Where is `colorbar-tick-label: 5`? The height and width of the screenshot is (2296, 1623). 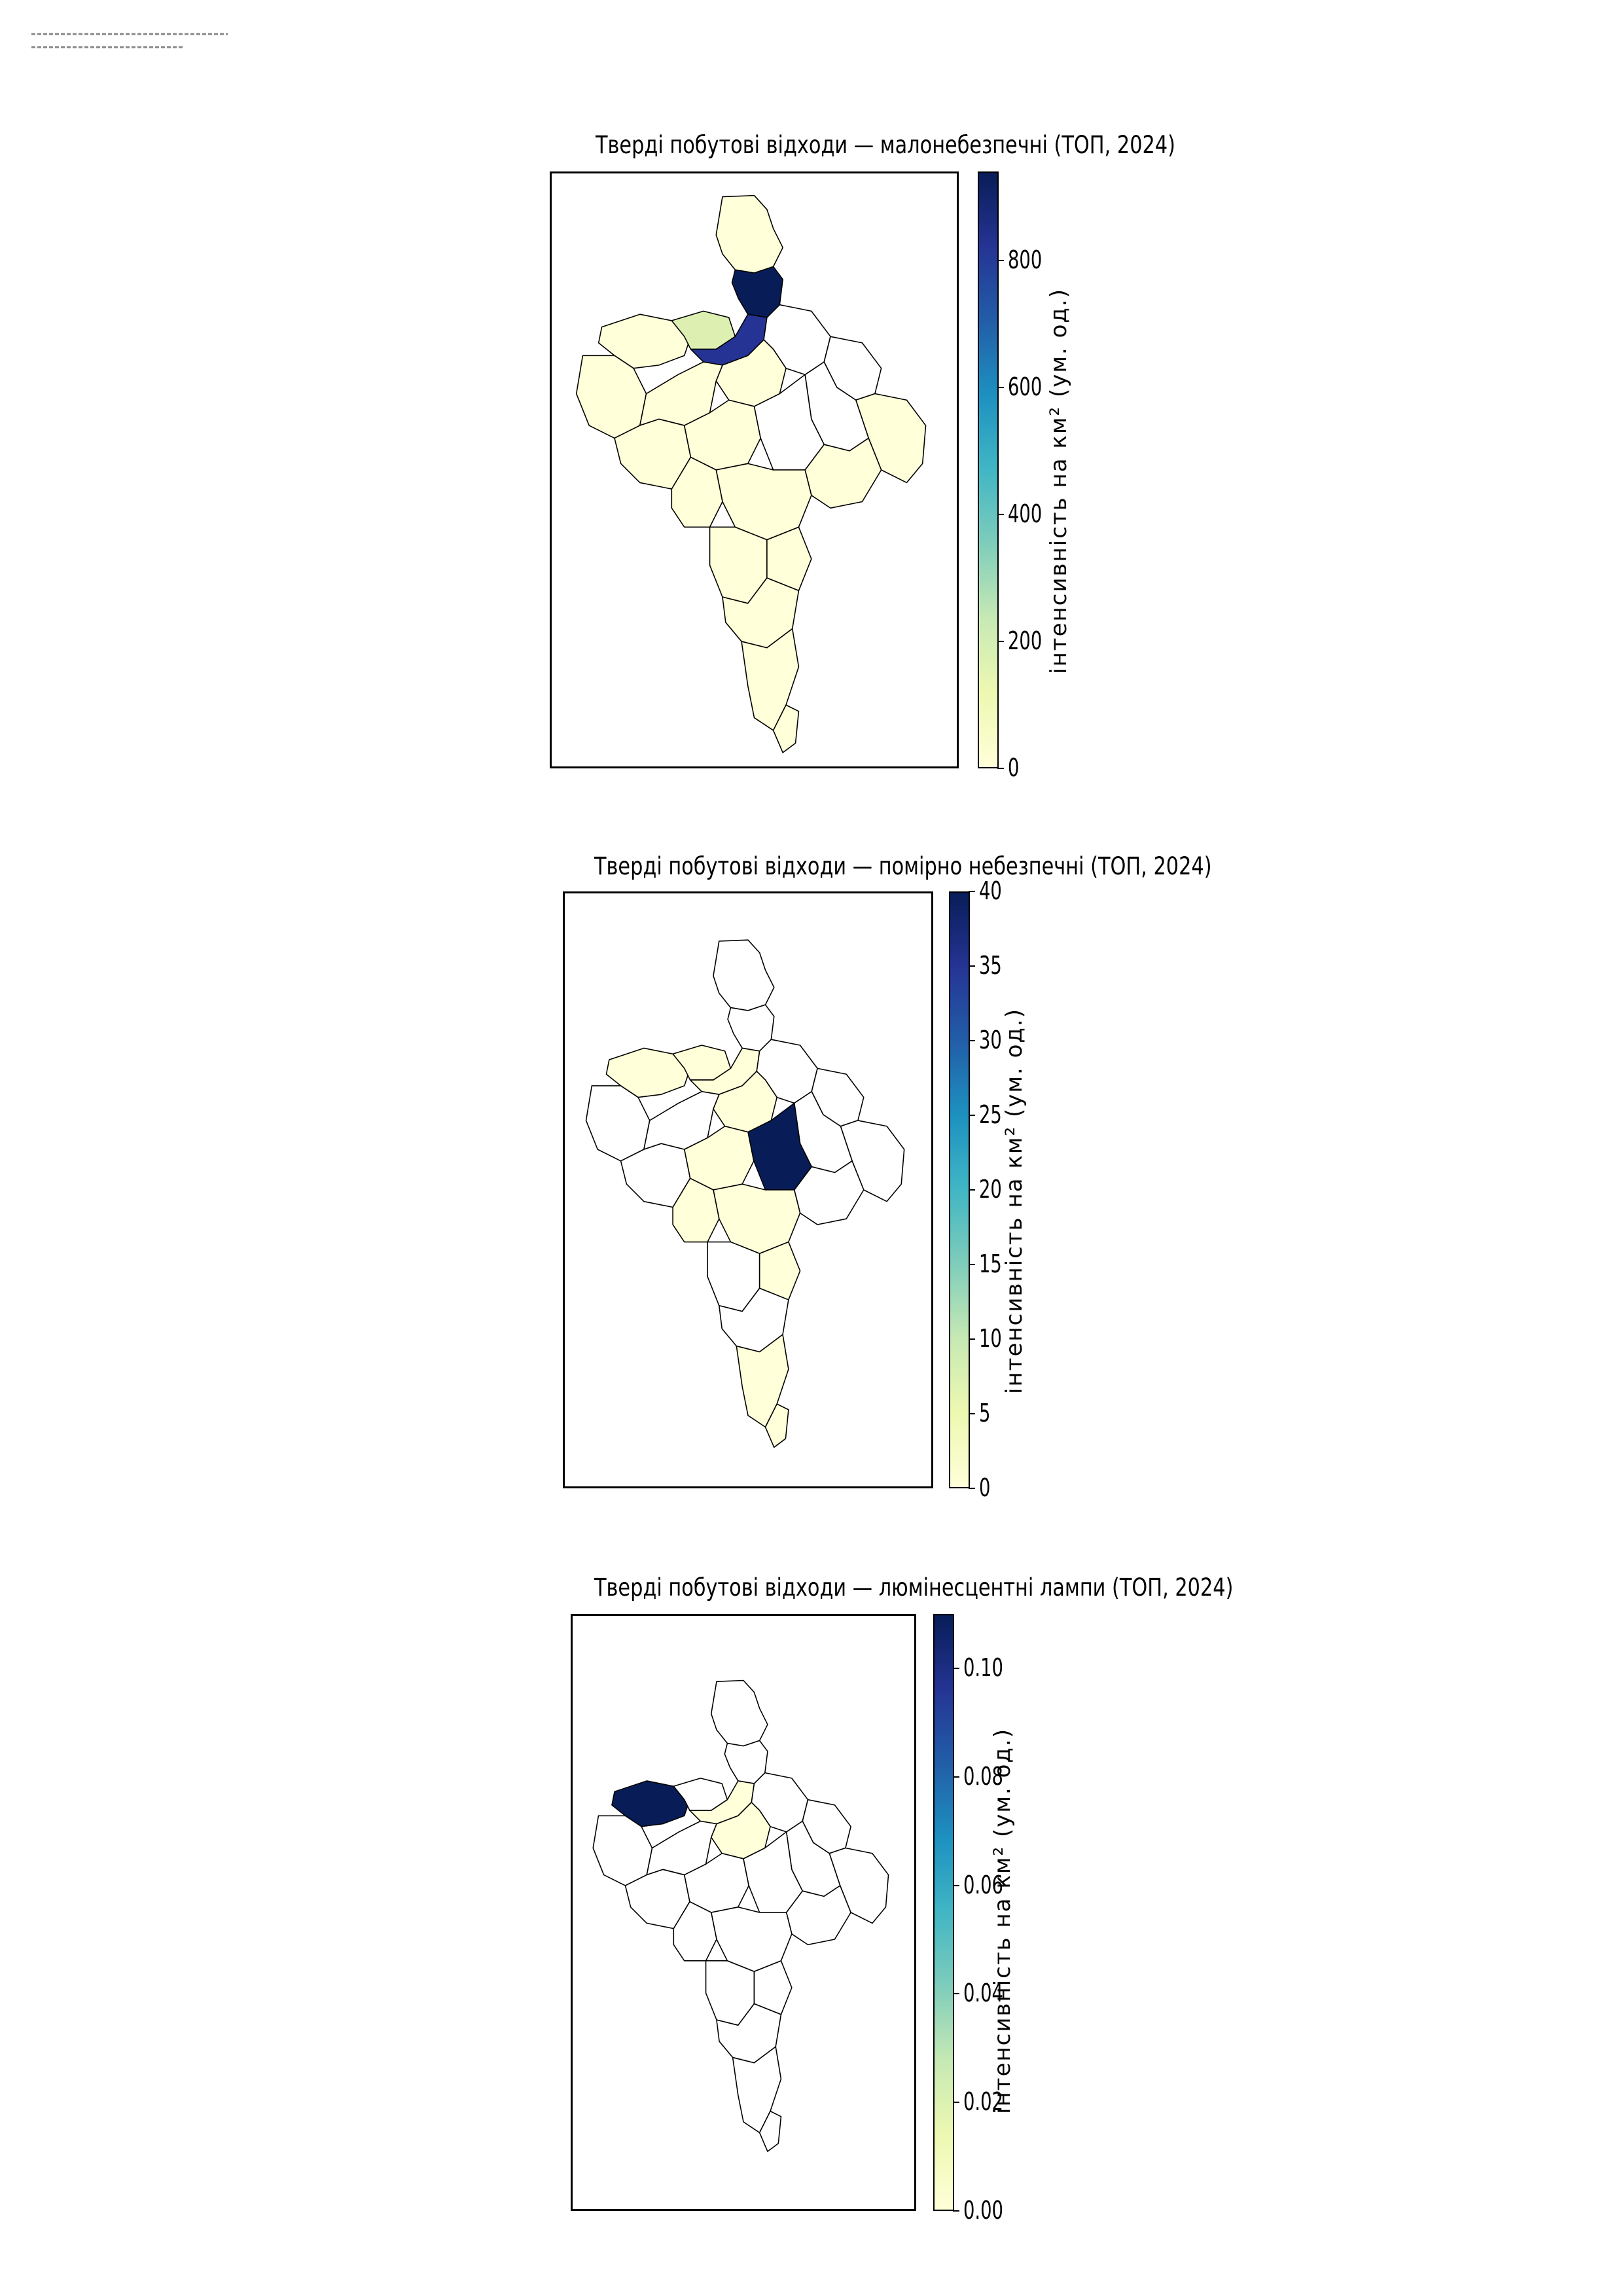 colorbar-tick-label: 5 is located at coordinates (985, 1413).